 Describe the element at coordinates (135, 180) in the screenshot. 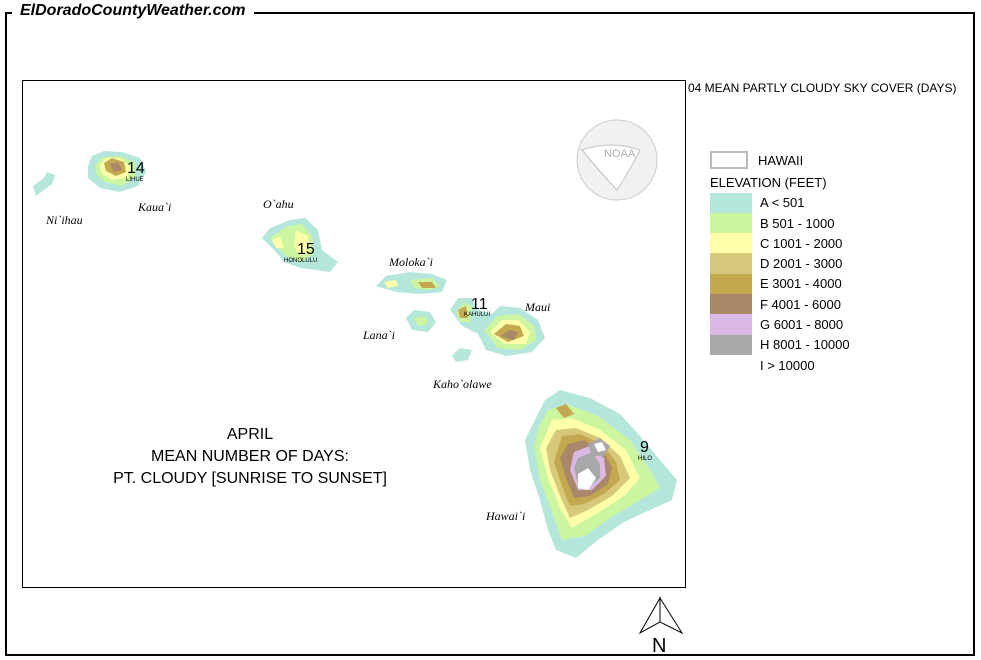

I see `station-city-lihue: LIHUE` at that location.